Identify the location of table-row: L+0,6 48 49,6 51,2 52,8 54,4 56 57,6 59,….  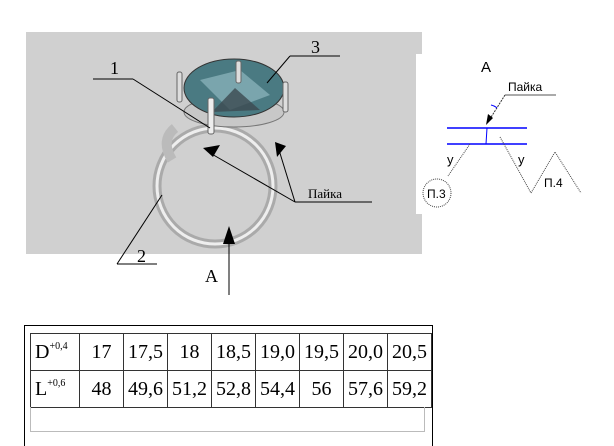
(231, 389).